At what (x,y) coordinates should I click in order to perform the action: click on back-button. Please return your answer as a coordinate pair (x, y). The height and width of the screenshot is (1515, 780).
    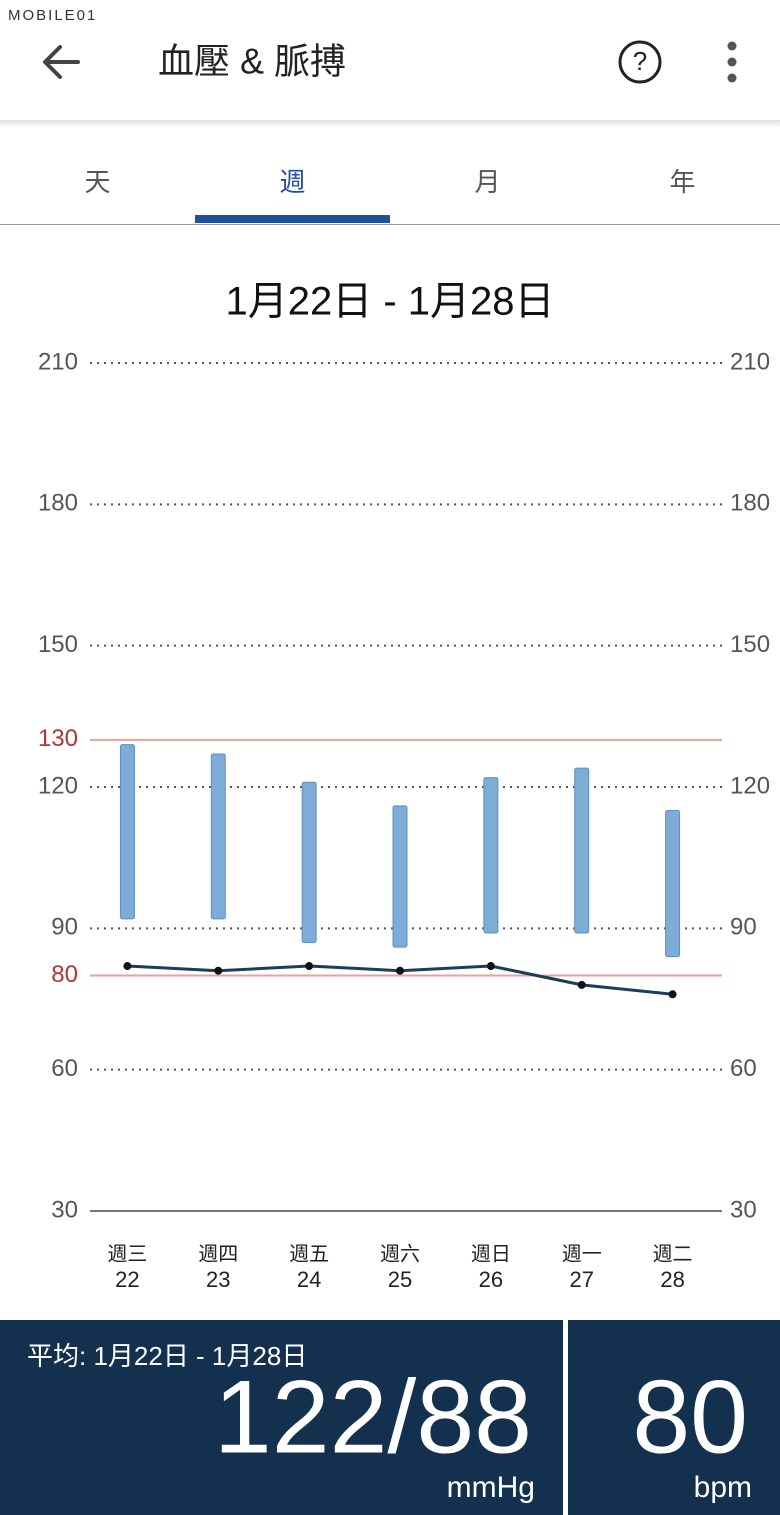
    Looking at the image, I should click on (61, 62).